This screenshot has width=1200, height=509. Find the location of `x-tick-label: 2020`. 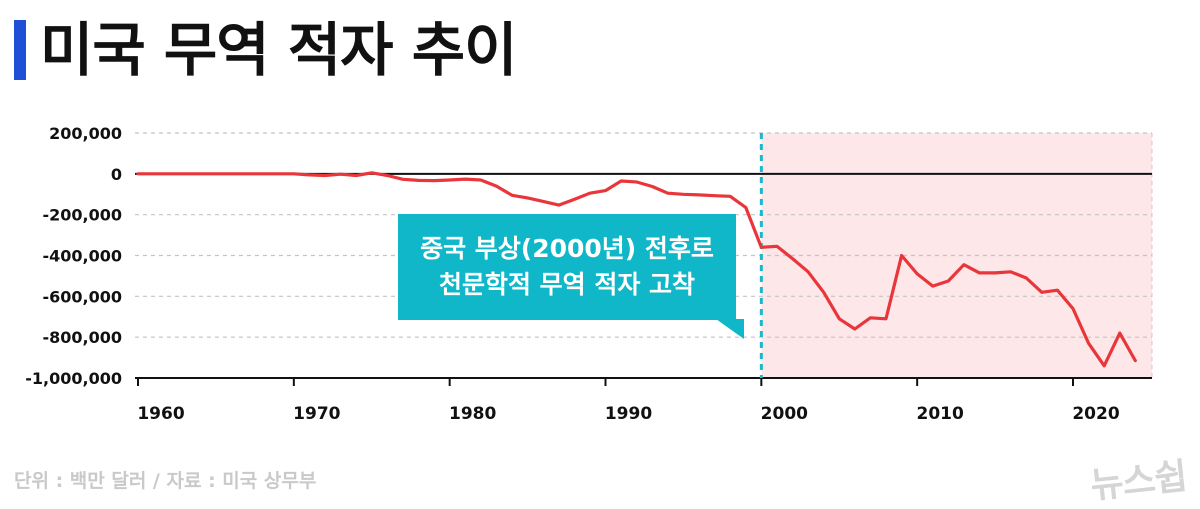

x-tick-label: 2020 is located at coordinates (1095, 414).